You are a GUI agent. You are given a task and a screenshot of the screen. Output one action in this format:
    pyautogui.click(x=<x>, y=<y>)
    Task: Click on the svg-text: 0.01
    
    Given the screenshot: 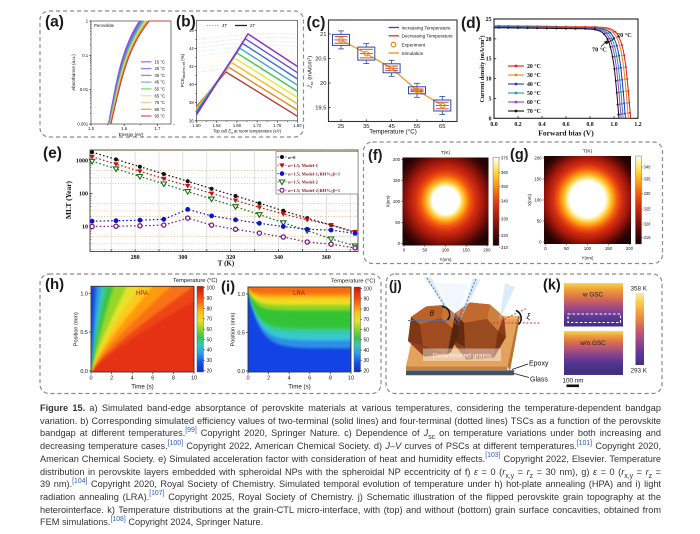 What is the action you would take?
    pyautogui.click(x=84, y=89)
    